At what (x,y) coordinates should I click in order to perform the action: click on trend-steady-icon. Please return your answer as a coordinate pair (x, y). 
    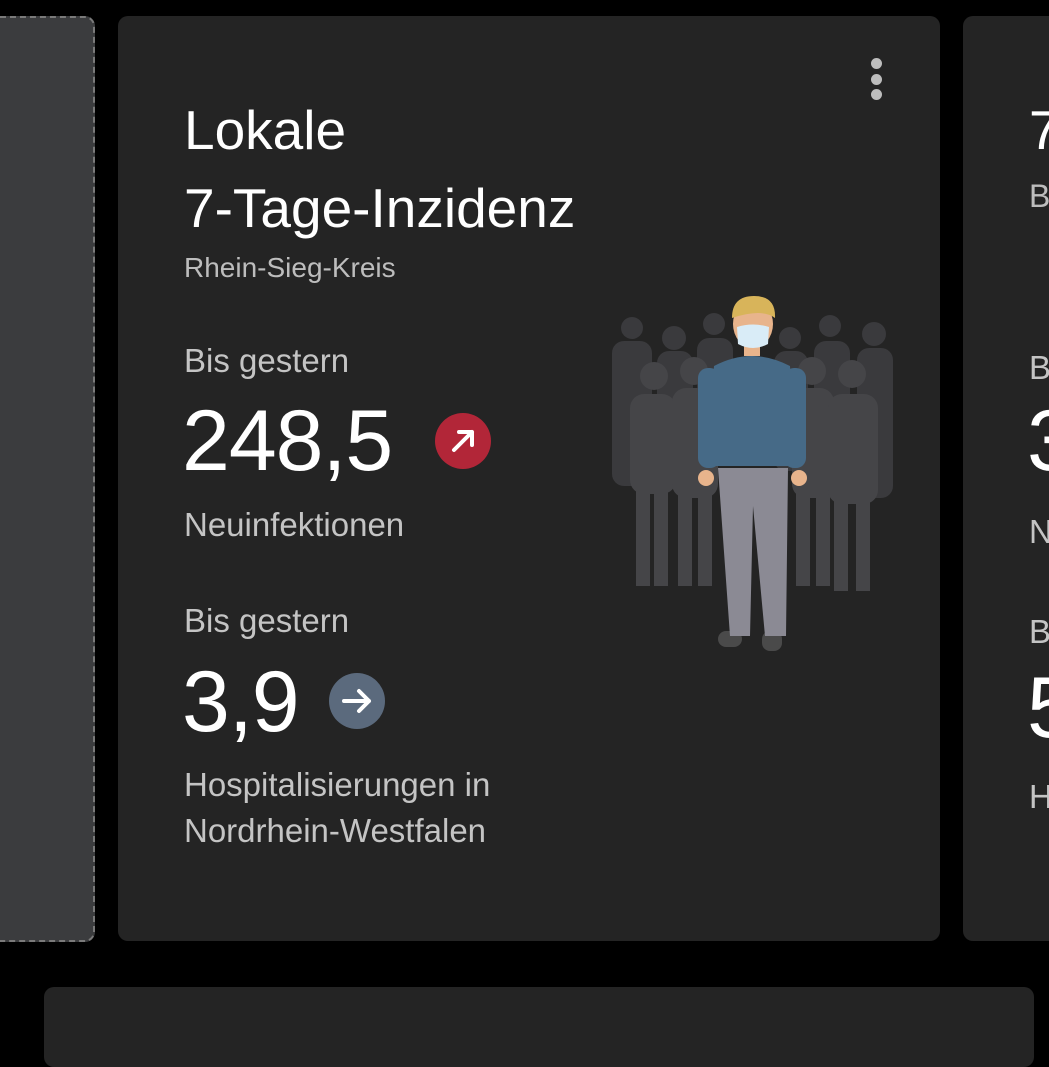
    Looking at the image, I should click on (357, 701).